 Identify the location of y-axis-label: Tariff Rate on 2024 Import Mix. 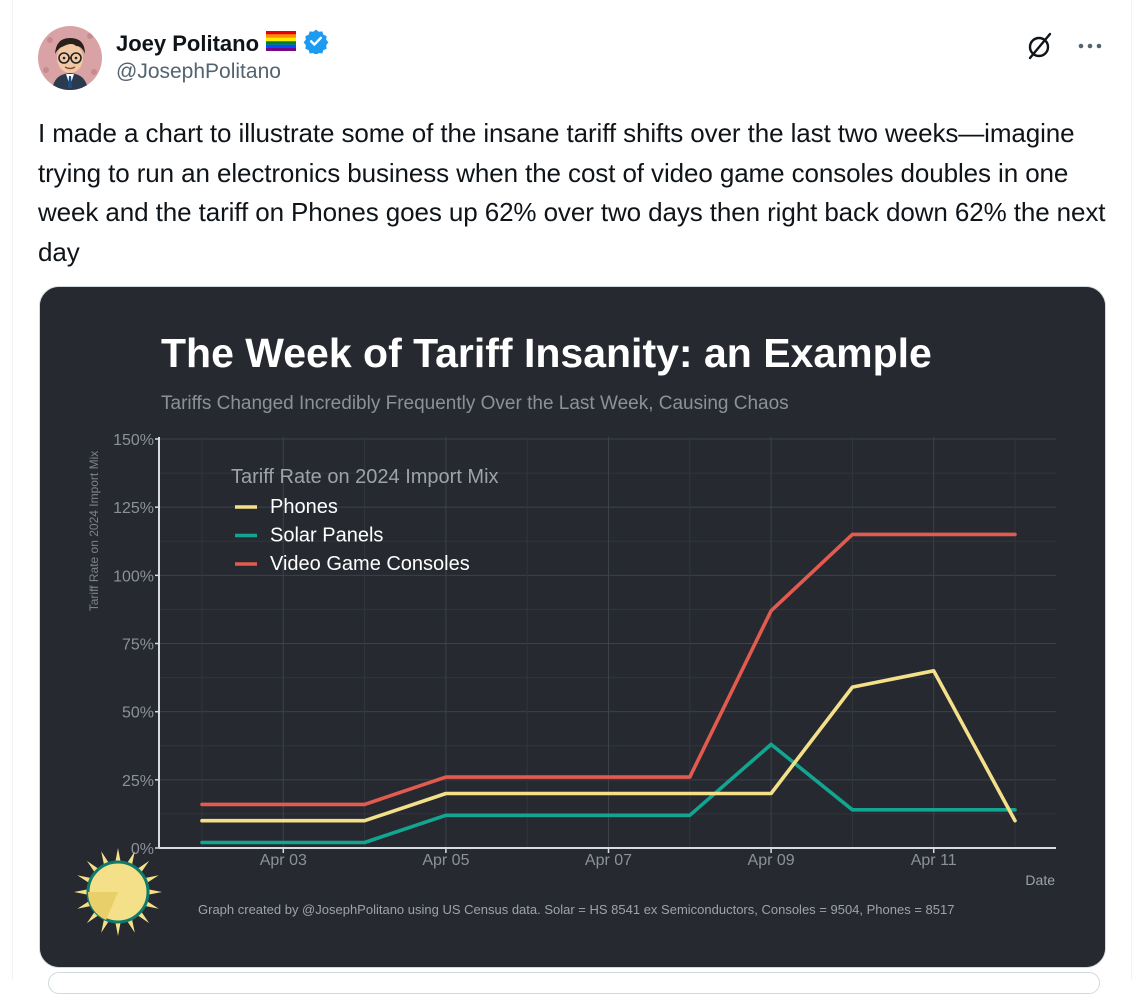
(94, 531).